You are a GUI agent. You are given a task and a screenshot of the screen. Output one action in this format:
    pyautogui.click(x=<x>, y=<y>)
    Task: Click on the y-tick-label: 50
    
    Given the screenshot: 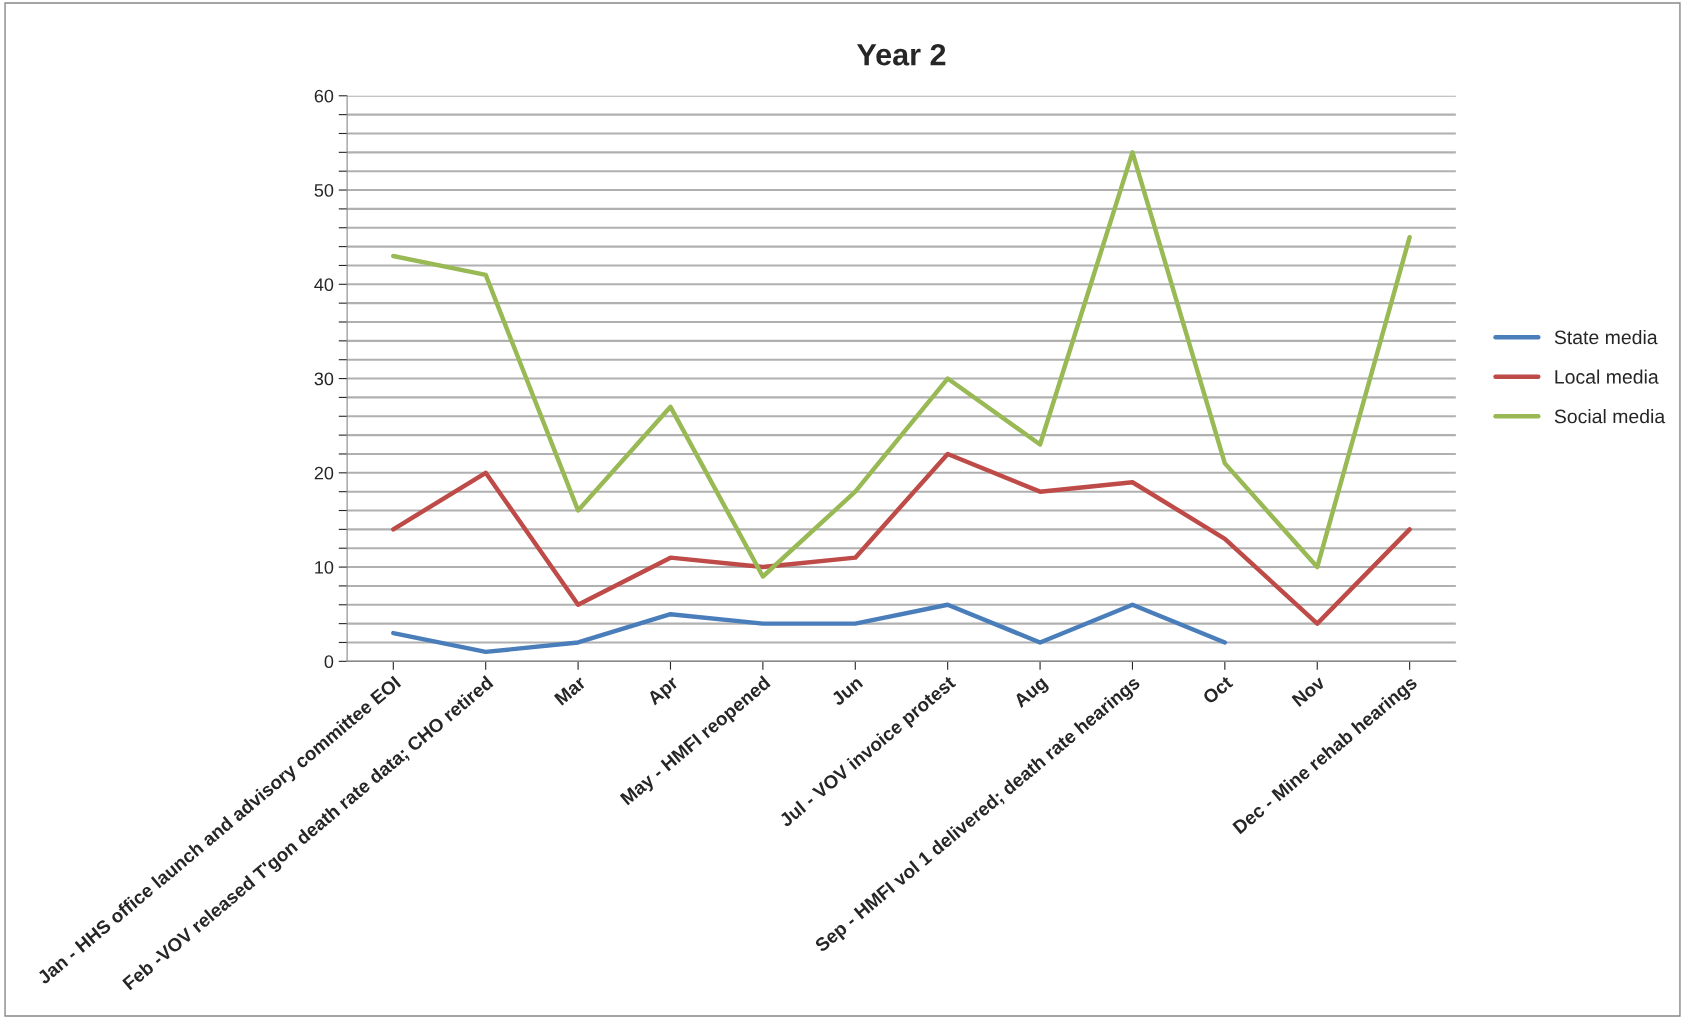 What is the action you would take?
    pyautogui.click(x=324, y=190)
    